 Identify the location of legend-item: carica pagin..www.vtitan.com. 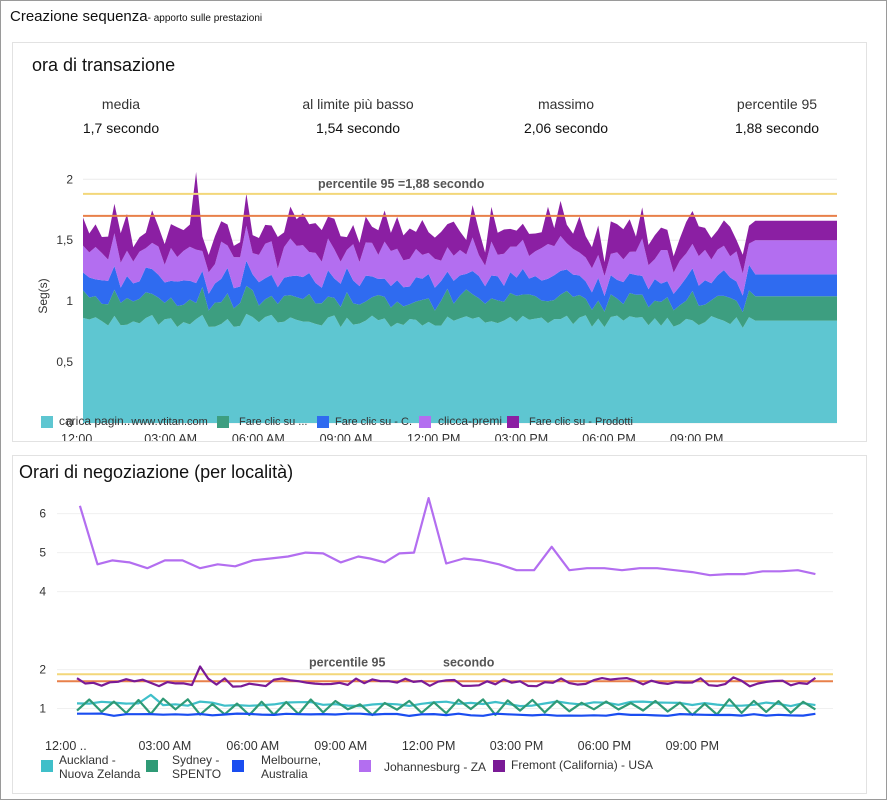
(143, 423).